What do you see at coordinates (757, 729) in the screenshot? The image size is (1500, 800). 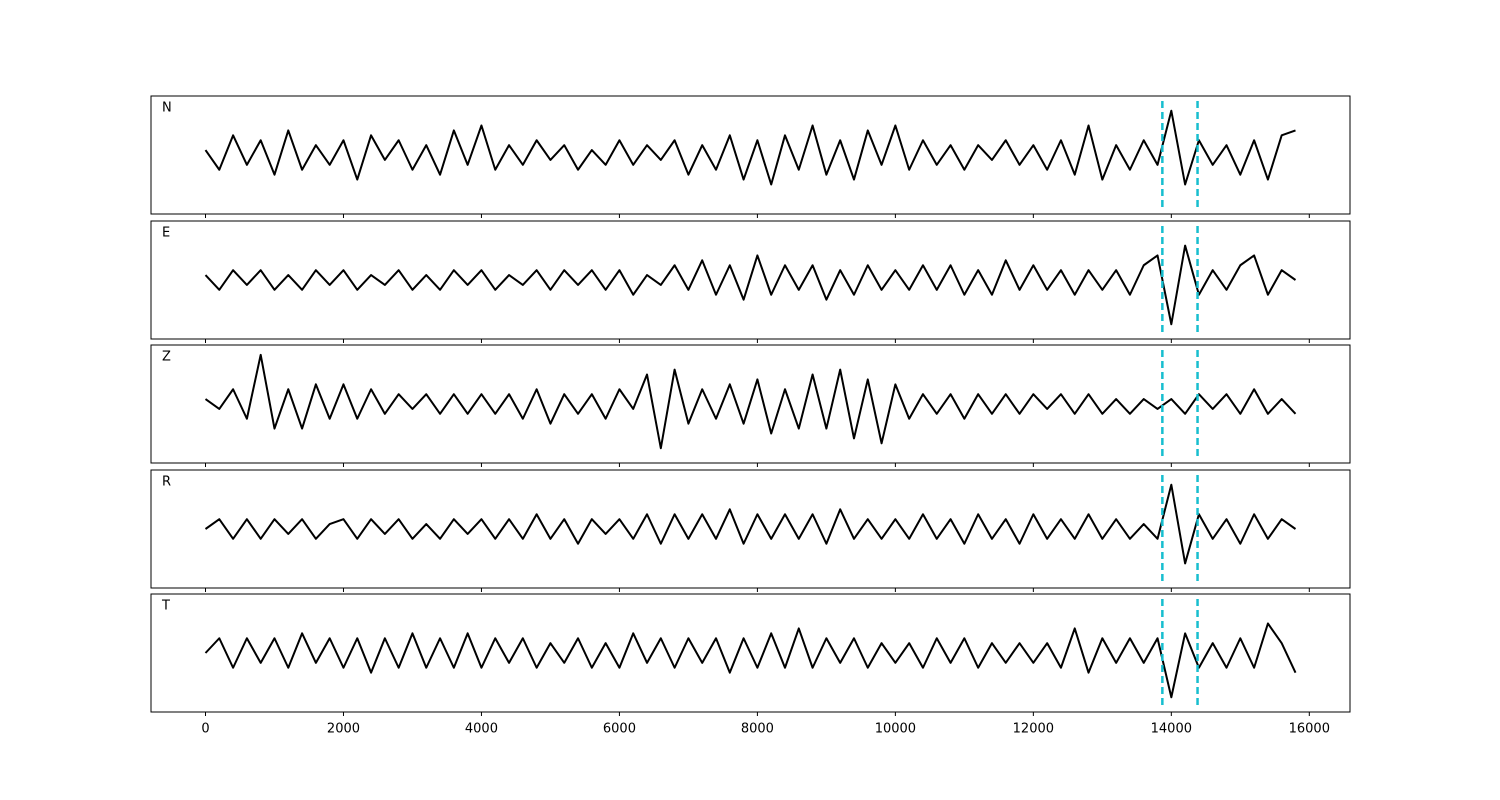 I see `x-tick-label: 8000` at bounding box center [757, 729].